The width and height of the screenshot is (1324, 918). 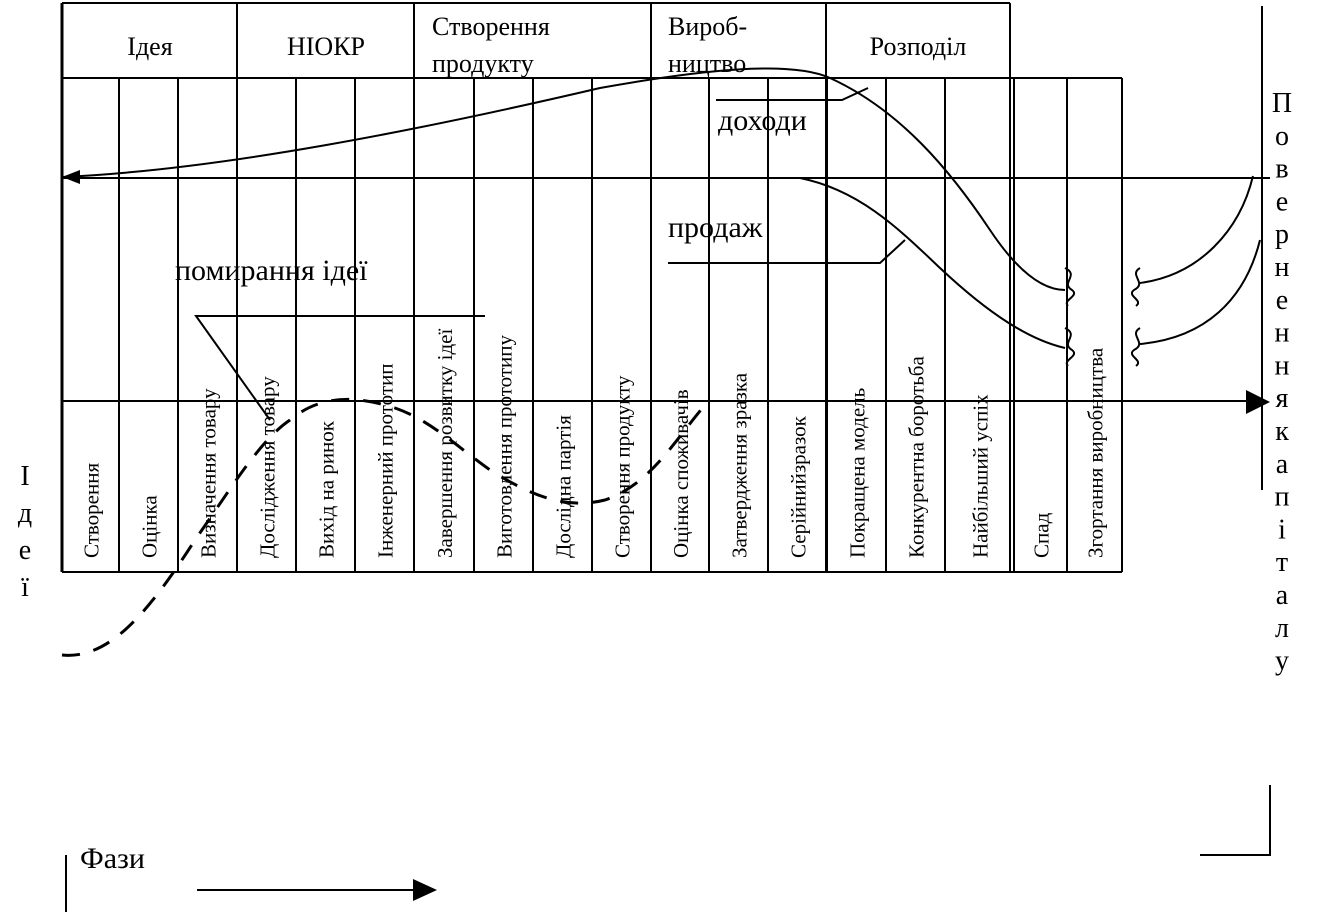 What do you see at coordinates (1258, 402) in the screenshot?
I see `time-axis-arrowhead` at bounding box center [1258, 402].